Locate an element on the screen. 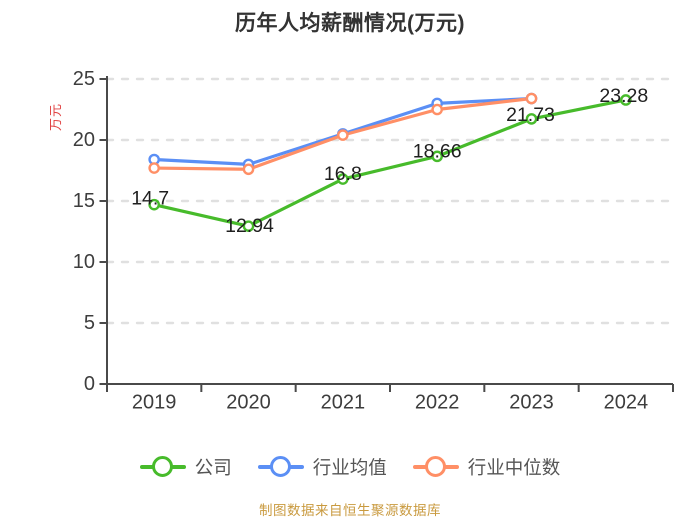 Image resolution: width=700 pixels, height=525 pixels. legend-item-industry-avg: 行业均值 is located at coordinates (322, 467).